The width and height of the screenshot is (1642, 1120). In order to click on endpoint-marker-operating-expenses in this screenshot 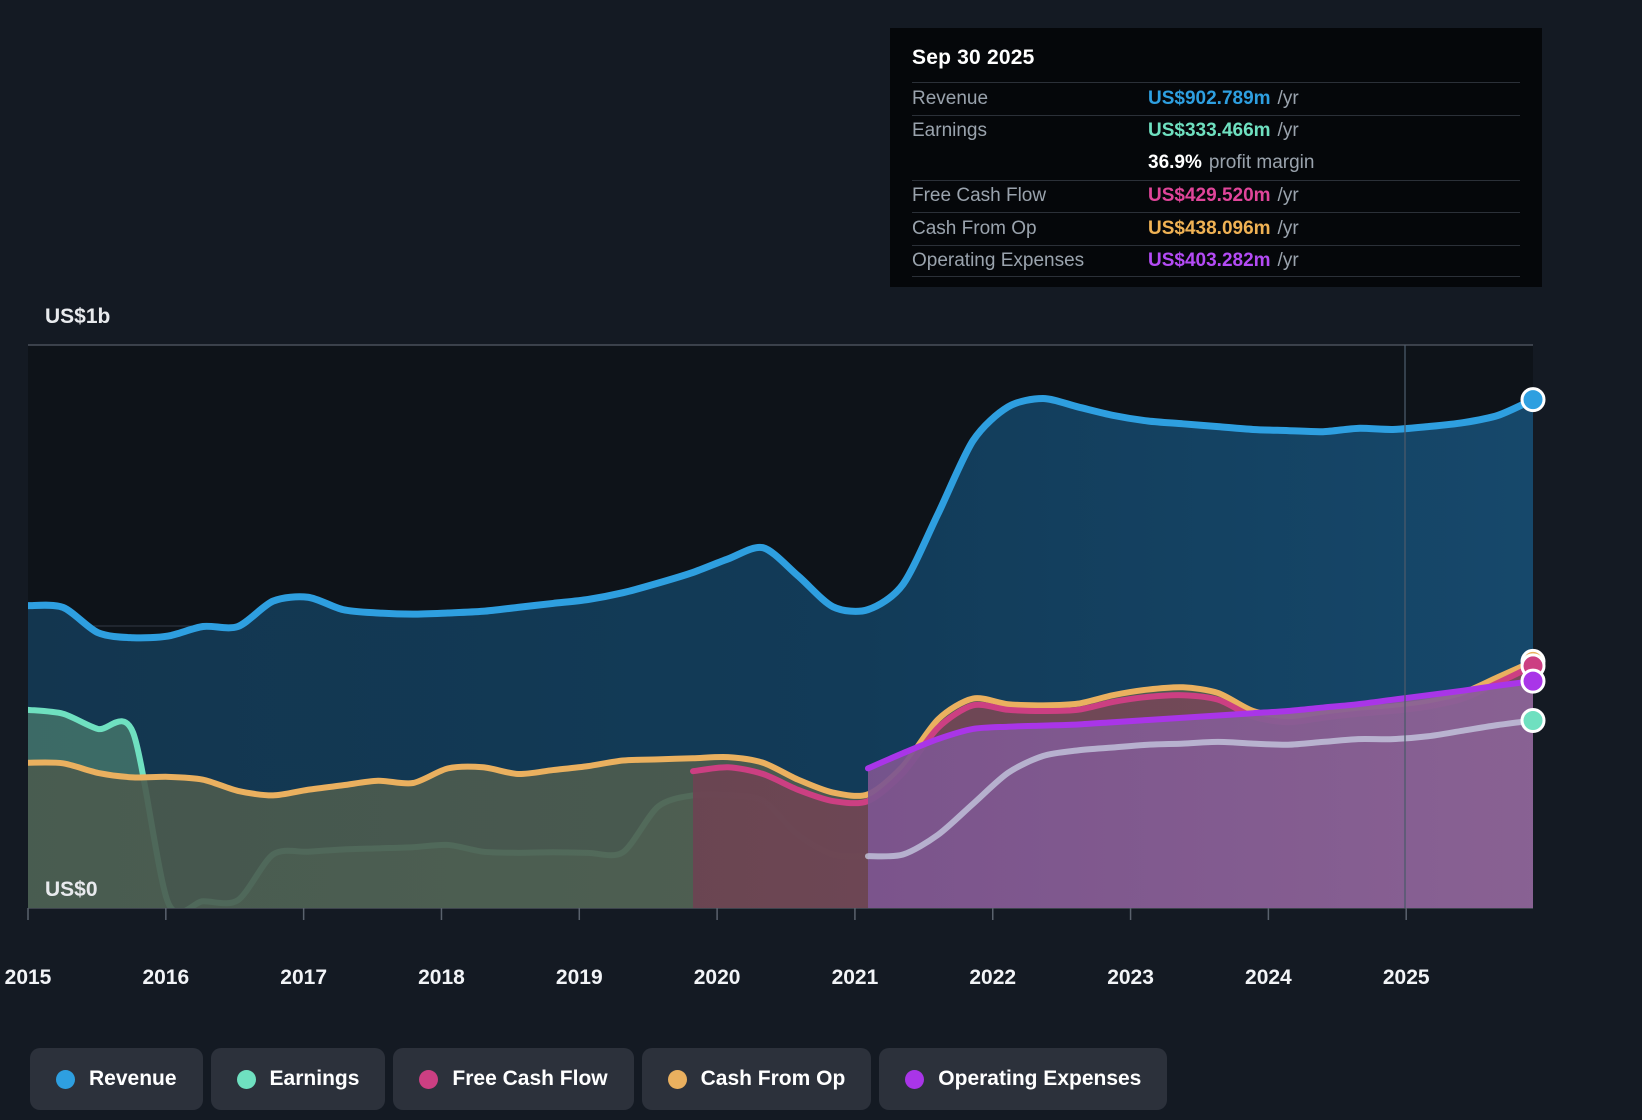, I will do `click(1533, 681)`.